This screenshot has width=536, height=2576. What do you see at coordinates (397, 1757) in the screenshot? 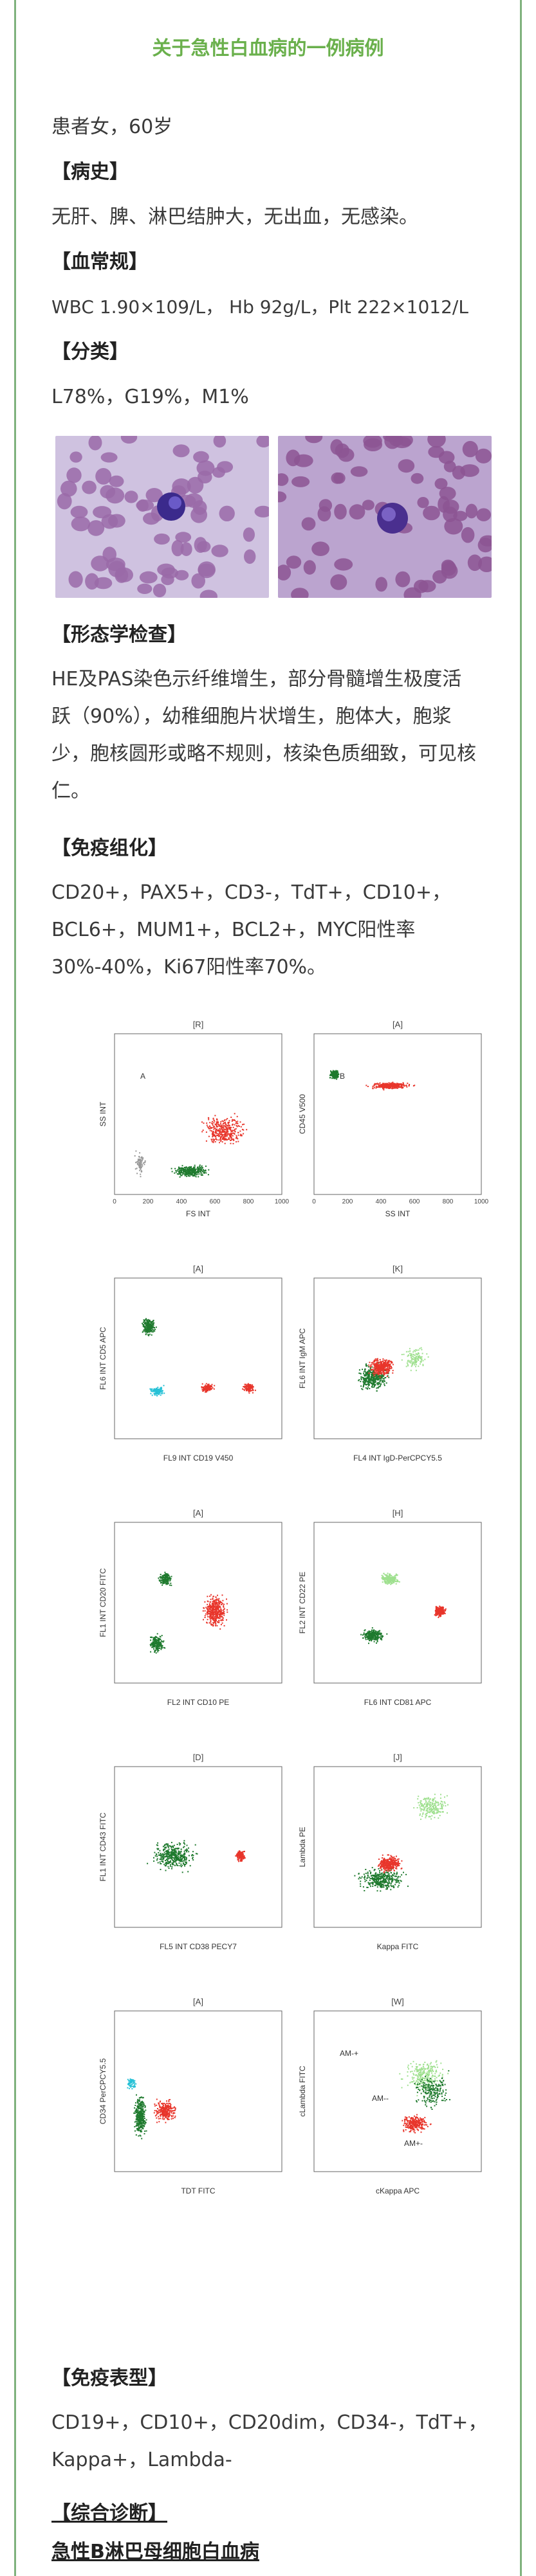
I see `gate-label: [J]` at bounding box center [397, 1757].